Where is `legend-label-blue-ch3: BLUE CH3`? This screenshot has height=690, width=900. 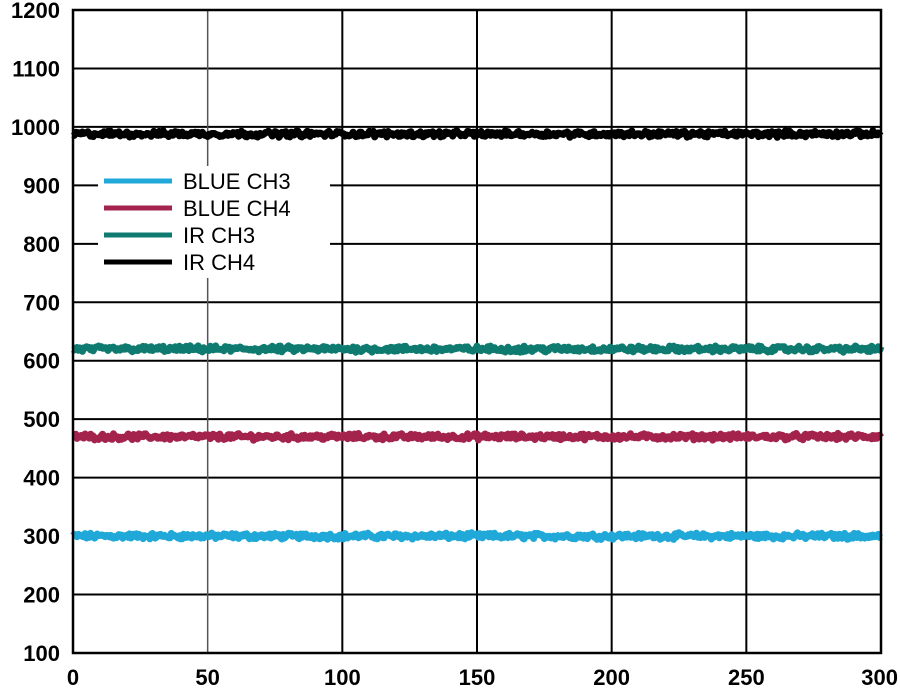
legend-label-blue-ch3: BLUE CH3 is located at coordinates (237, 181).